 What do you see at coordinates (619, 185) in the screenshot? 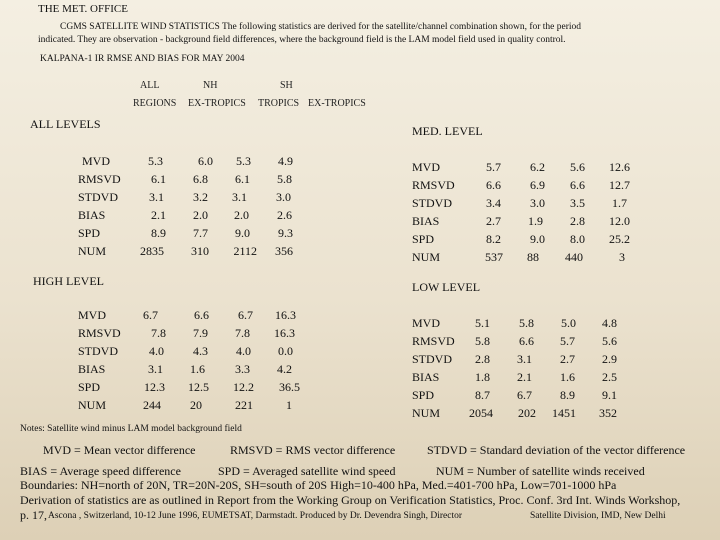
I see `table-cell: 12.7` at bounding box center [619, 185].